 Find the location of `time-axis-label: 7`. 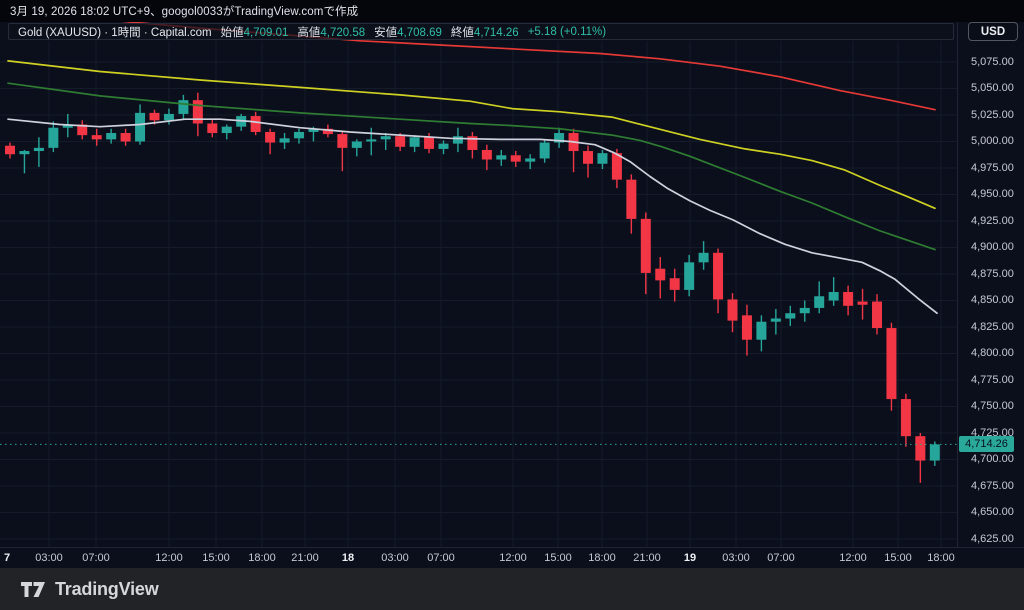

time-axis-label: 7 is located at coordinates (7, 558).